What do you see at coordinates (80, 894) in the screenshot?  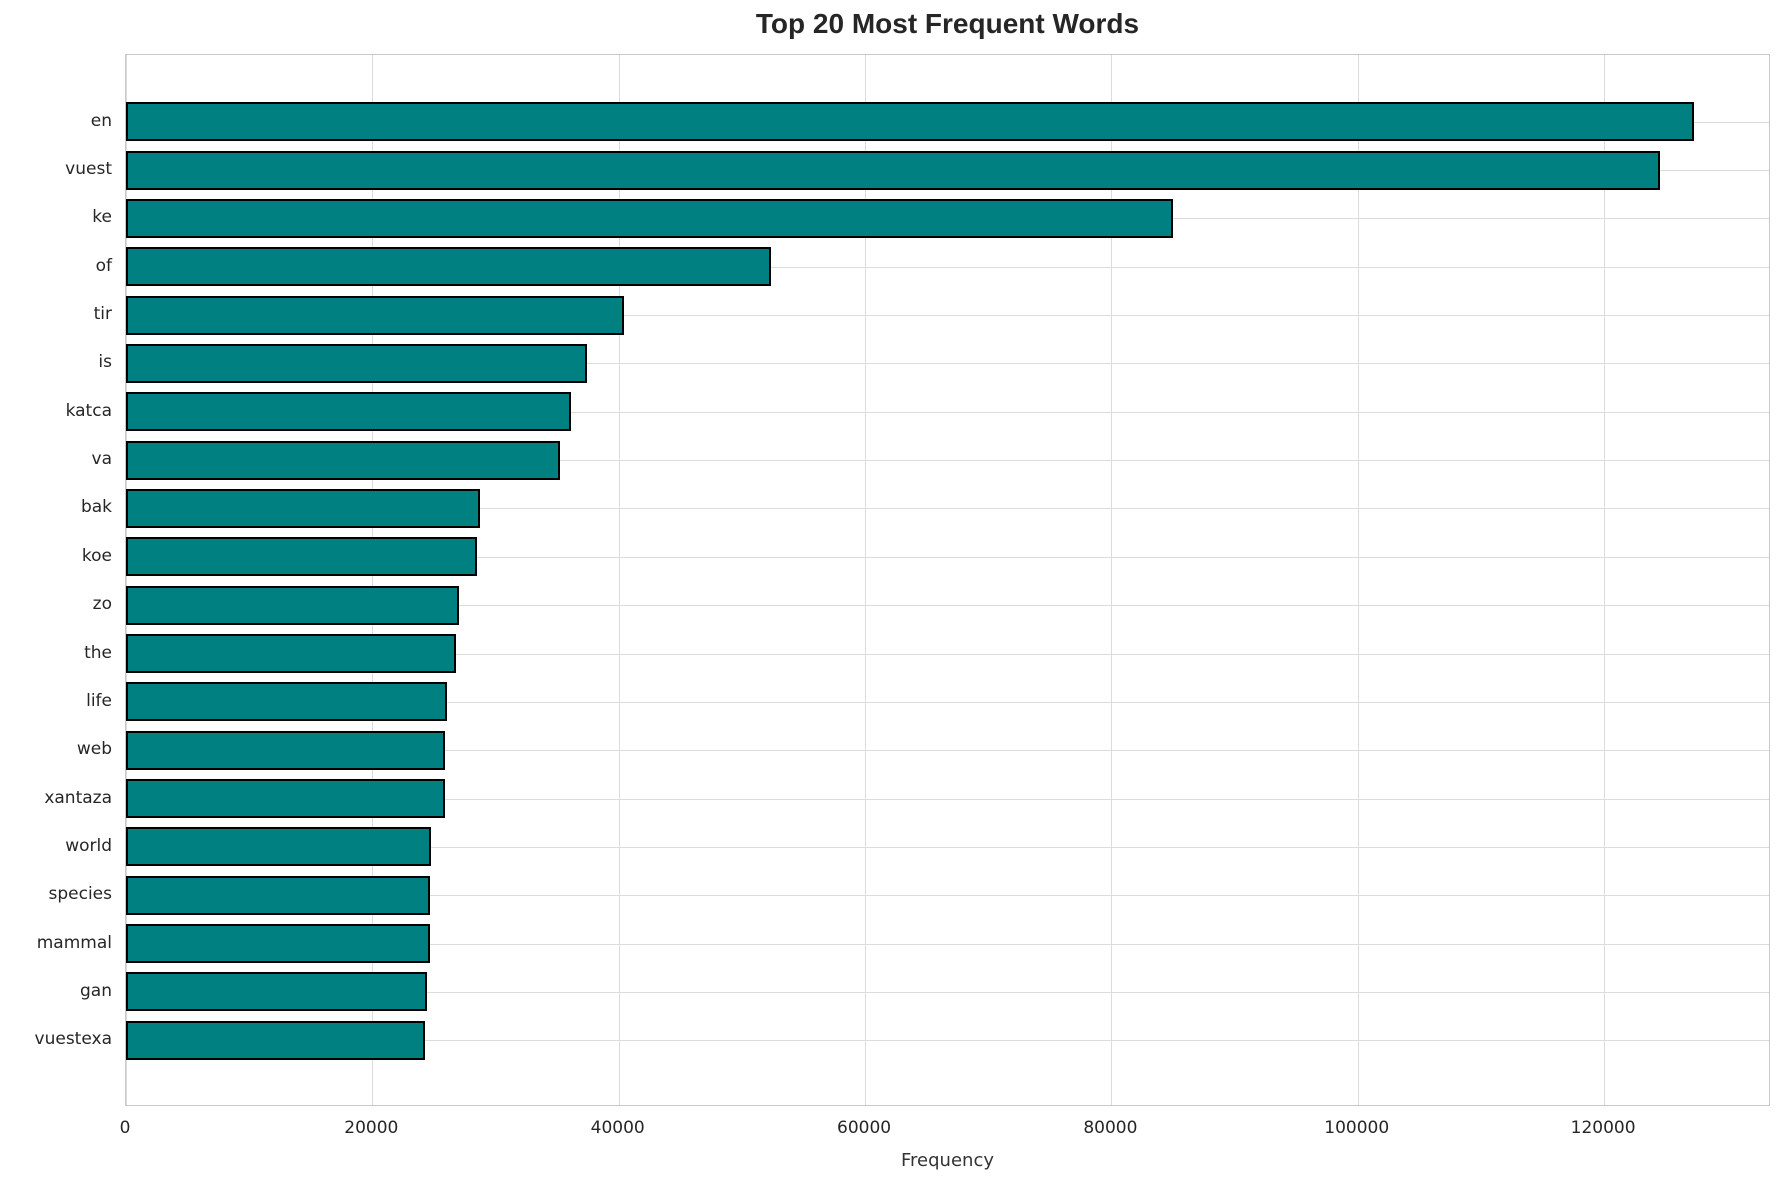 I see `y-tick-label-species: species` at bounding box center [80, 894].